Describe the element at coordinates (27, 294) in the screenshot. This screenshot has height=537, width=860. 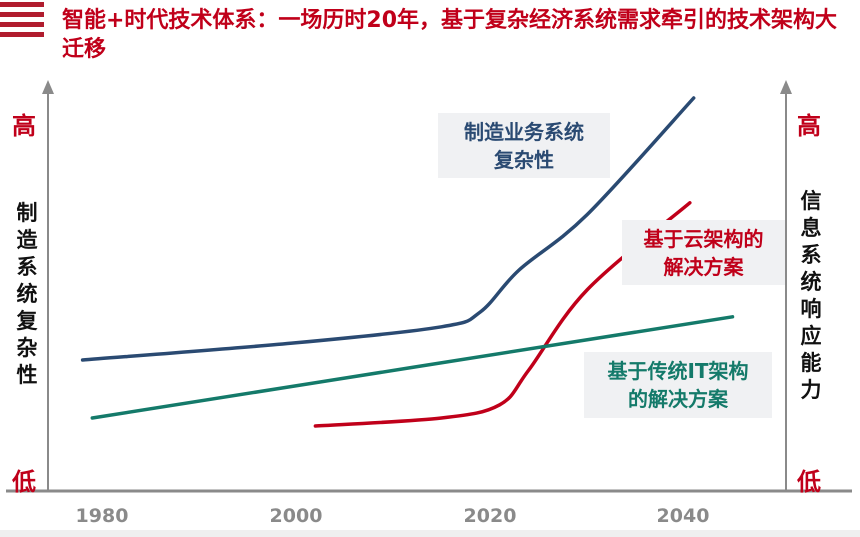
I see `left-axis-label: 制造系统复杂性` at that location.